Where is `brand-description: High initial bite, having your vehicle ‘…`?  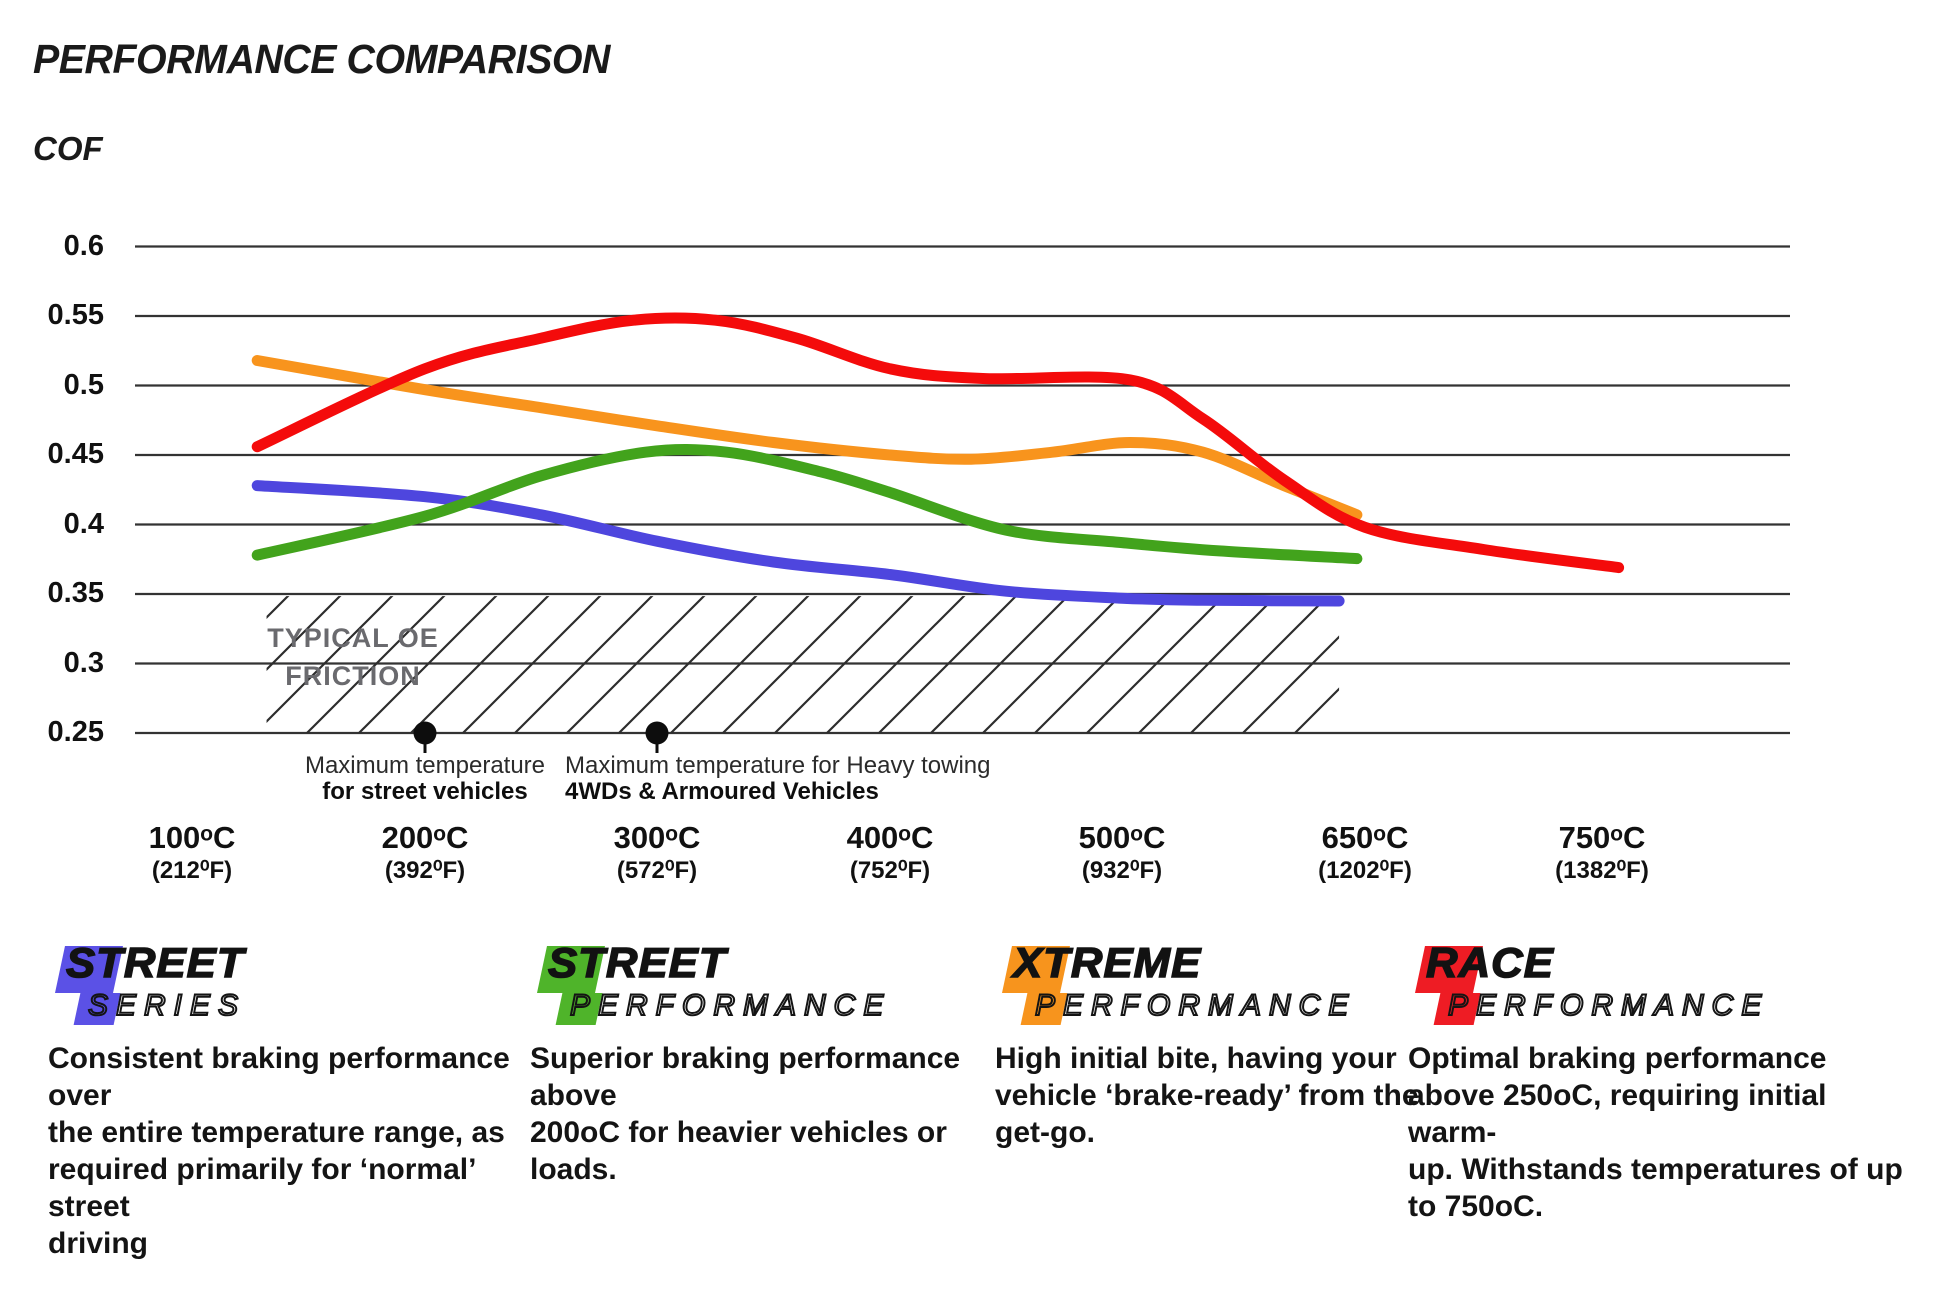
brand-description: High initial bite, having your vehicle ‘… is located at coordinates (1207, 1095).